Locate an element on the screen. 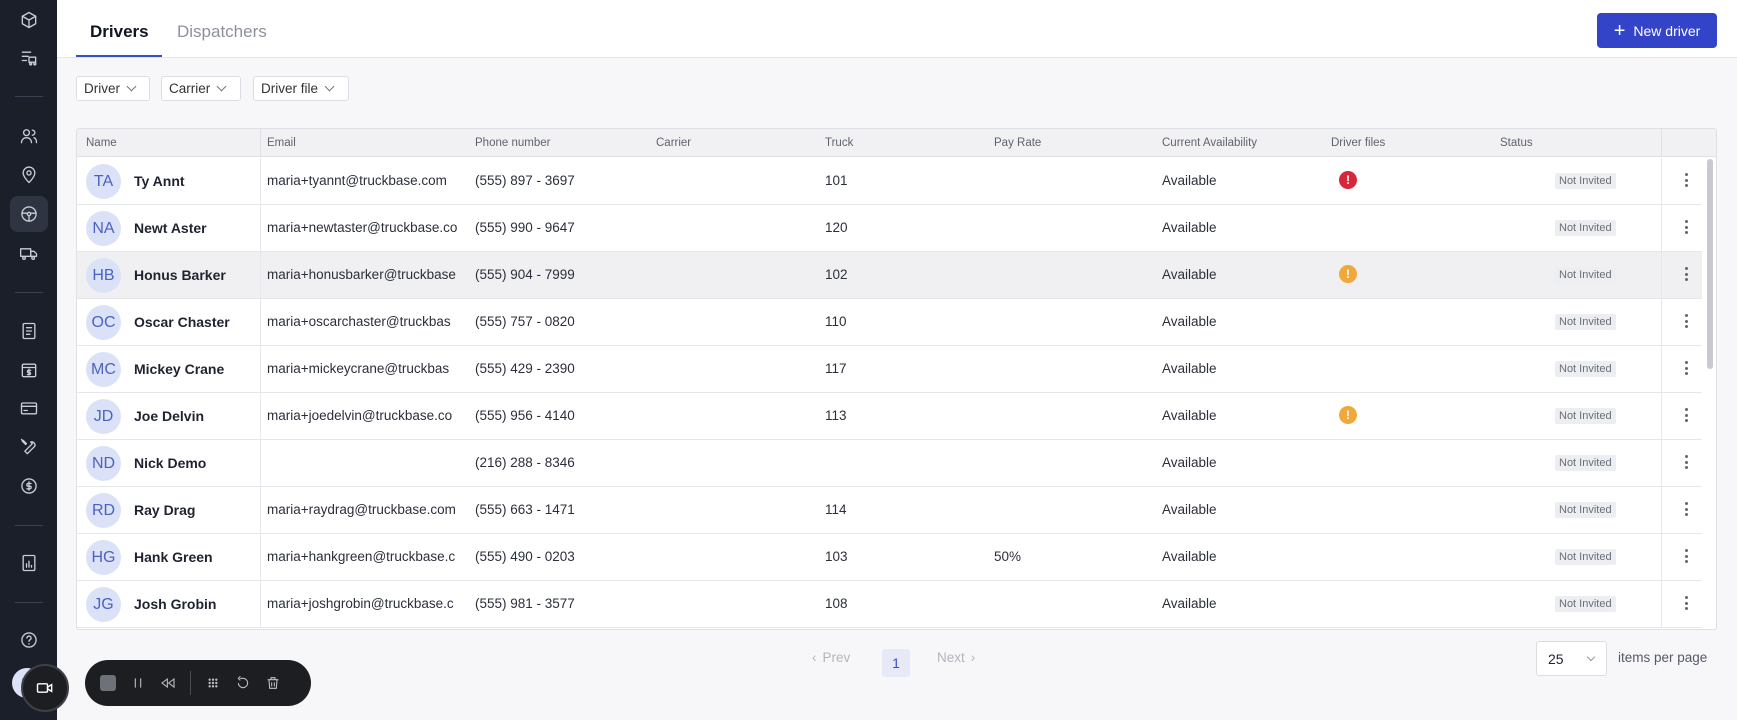 This screenshot has height=720, width=1737. column-header-phone: Phone number is located at coordinates (513, 143).